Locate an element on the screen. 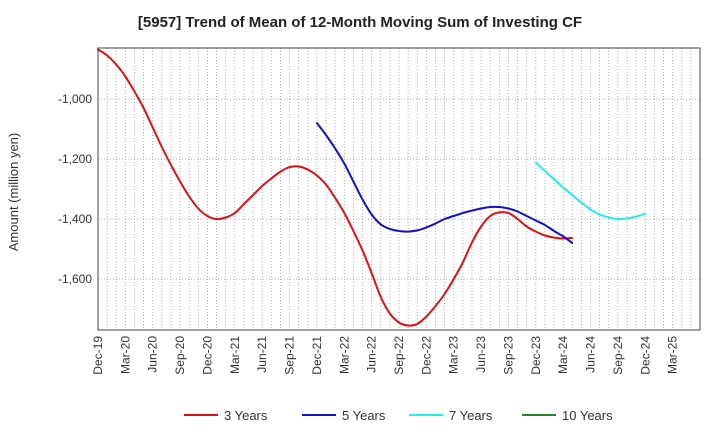  x-tick-label: Dec-19 is located at coordinates (98, 355).